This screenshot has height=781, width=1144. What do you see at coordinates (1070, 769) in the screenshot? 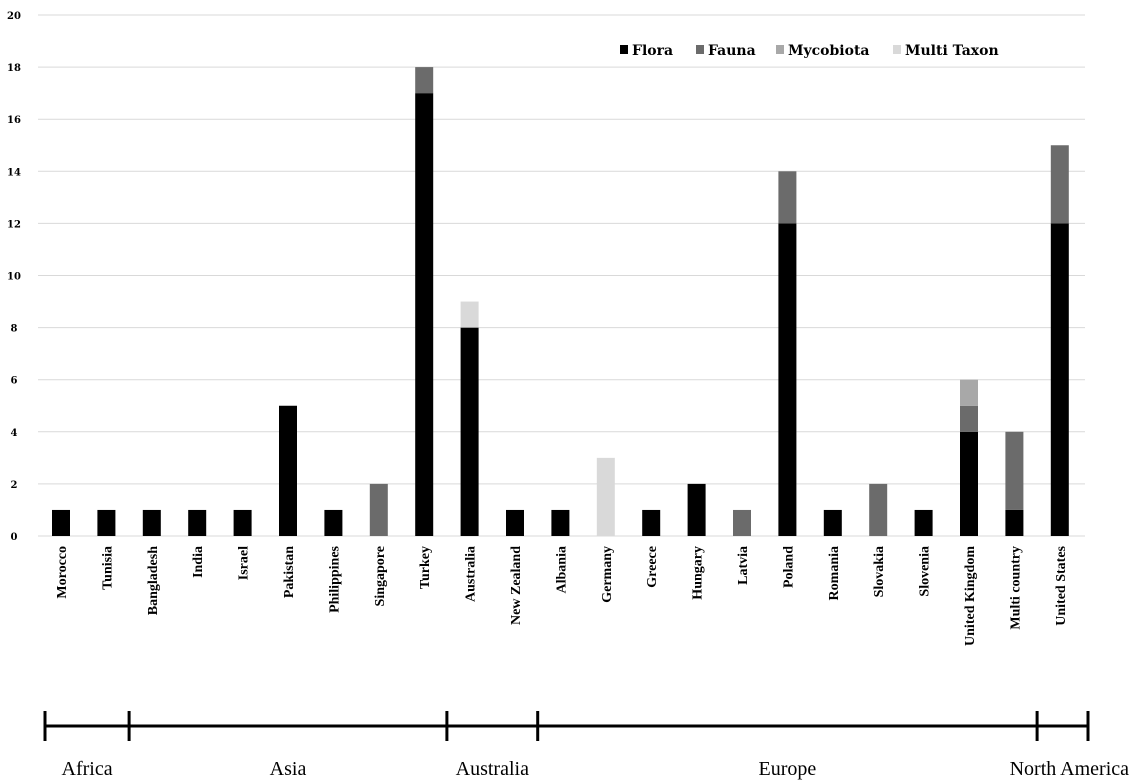
I see `region-label-north-america: North America` at bounding box center [1070, 769].